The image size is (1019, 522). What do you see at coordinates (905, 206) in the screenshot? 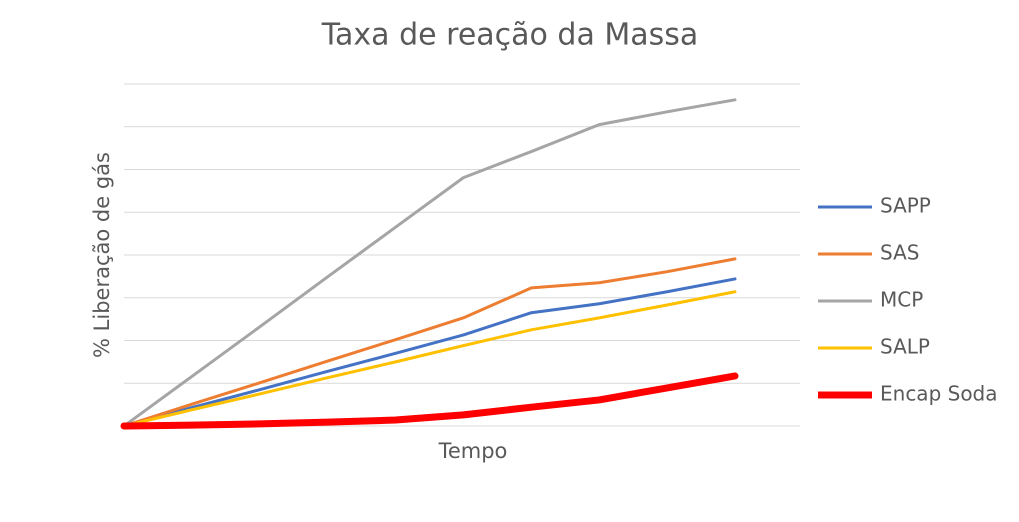
I see `legend-label: SAPP` at bounding box center [905, 206].